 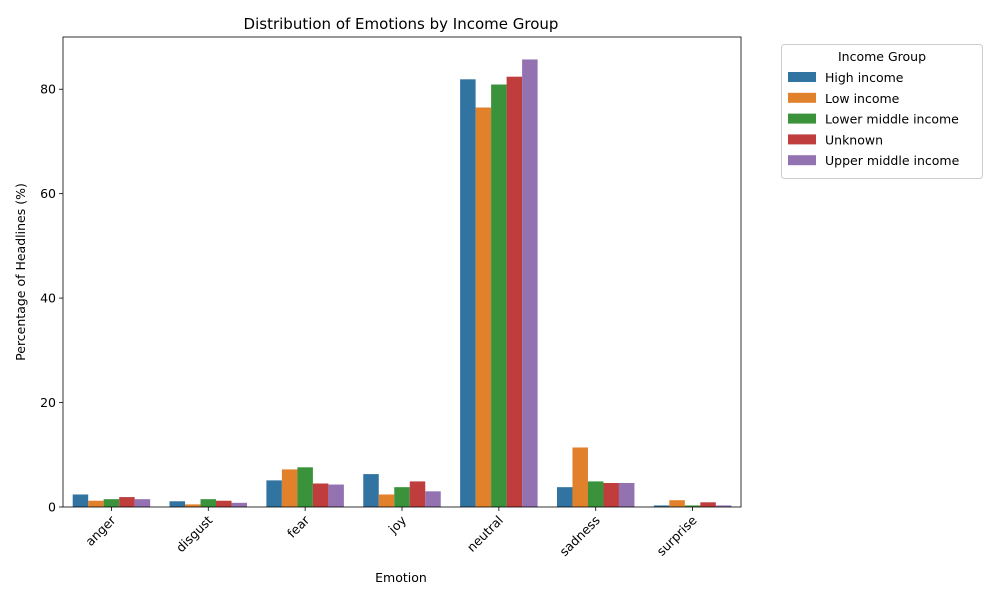 I want to click on x-tick-label: neutral, so click(x=485, y=534).